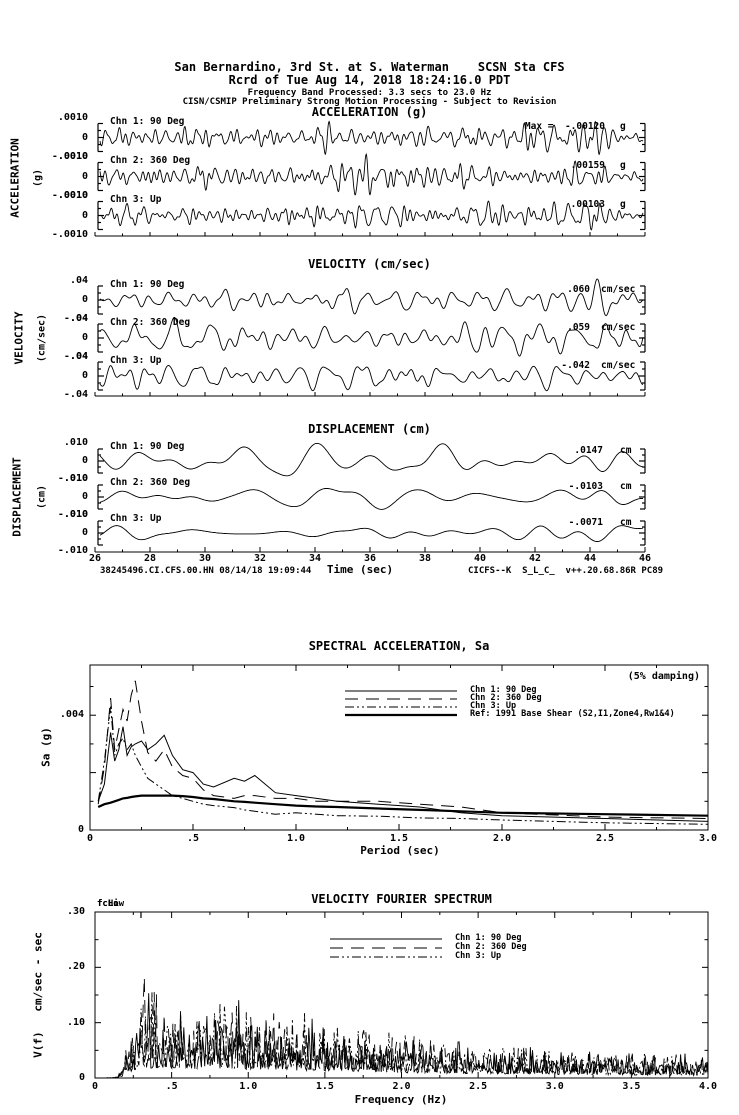 This screenshot has width=739, height=1115. Describe the element at coordinates (631, 1086) in the screenshot. I see `x-tick-label: 3.5` at that location.